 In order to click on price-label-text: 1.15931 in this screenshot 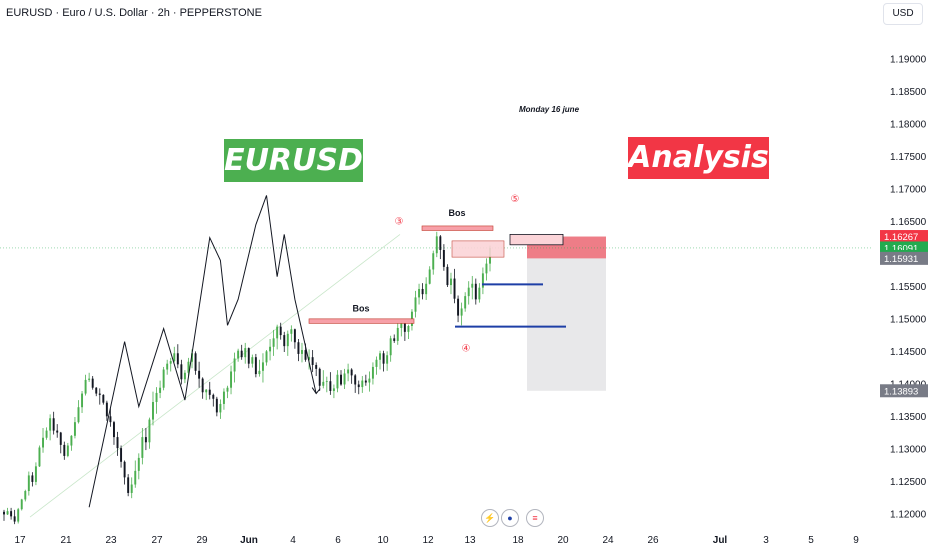, I will do `click(901, 259)`.